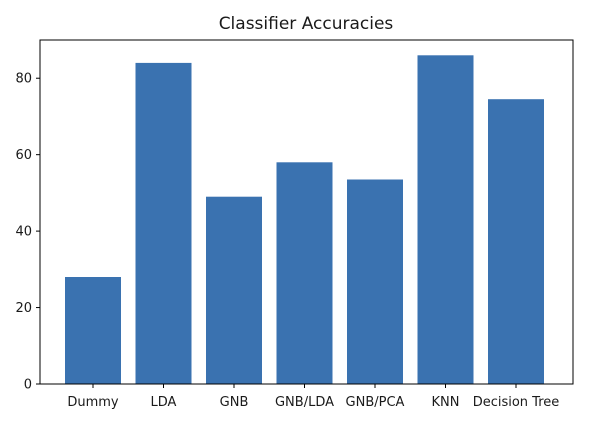  What do you see at coordinates (23, 155) in the screenshot?
I see `y-tick-label: 60` at bounding box center [23, 155].